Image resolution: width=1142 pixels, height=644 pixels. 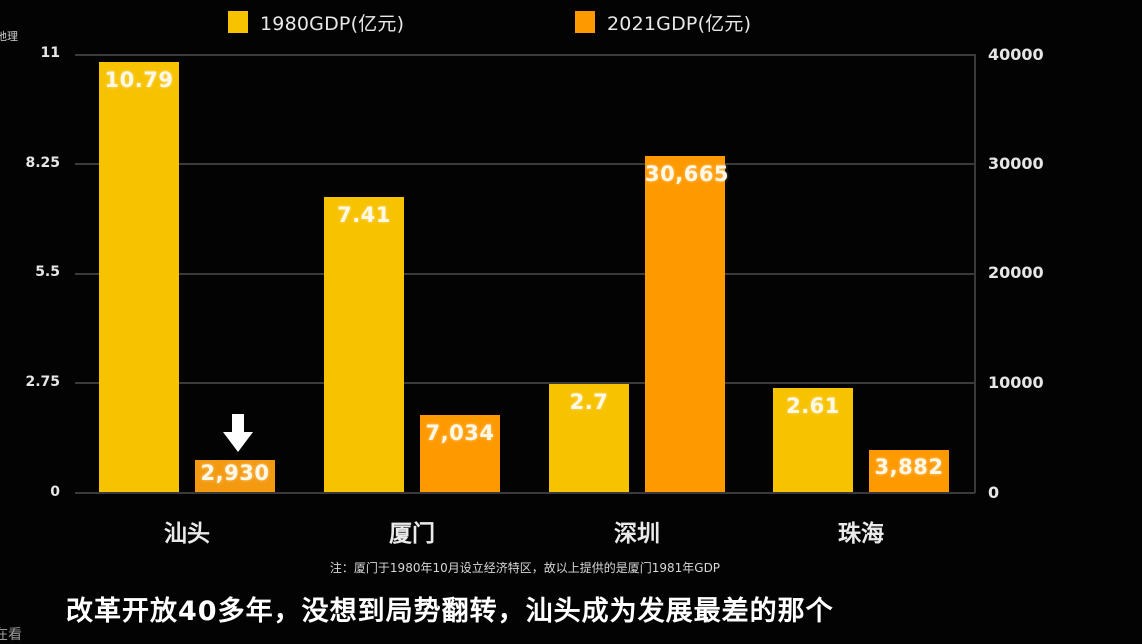 I want to click on bar-shenzhen-2021: 30,665, so click(x=687, y=324).